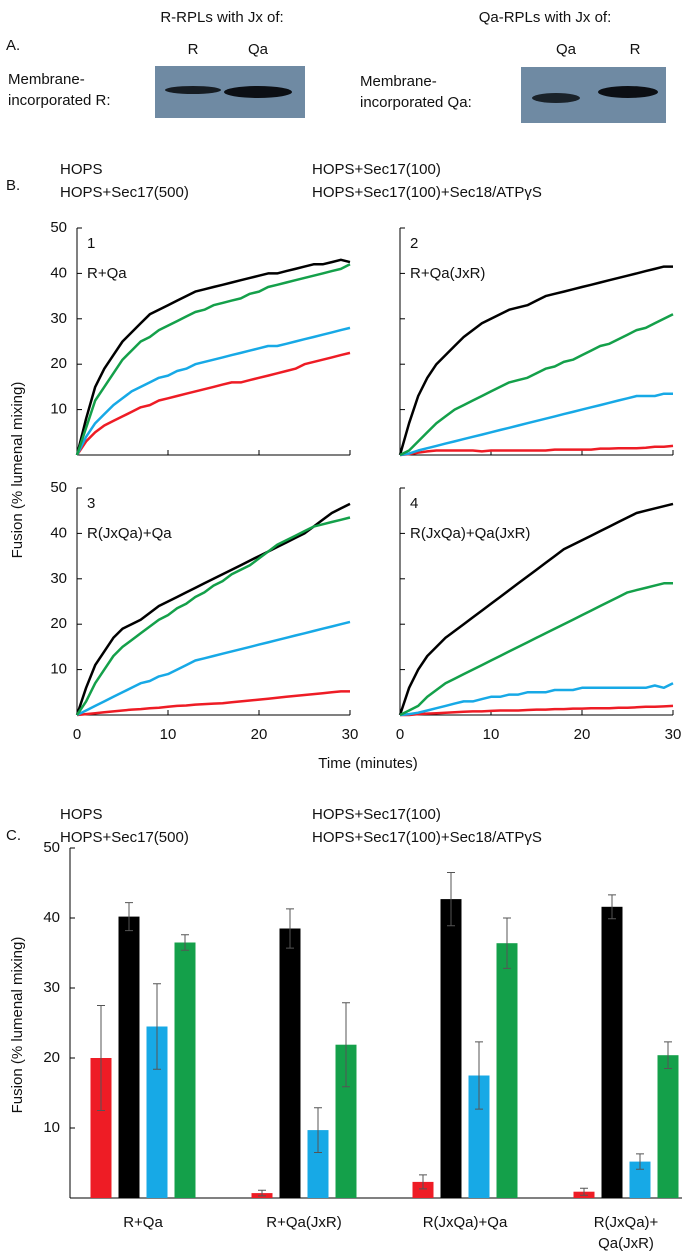 This screenshot has height=1255, width=687. Describe the element at coordinates (59, 100) in the screenshot. I see `row-label: incorporated R:` at that location.